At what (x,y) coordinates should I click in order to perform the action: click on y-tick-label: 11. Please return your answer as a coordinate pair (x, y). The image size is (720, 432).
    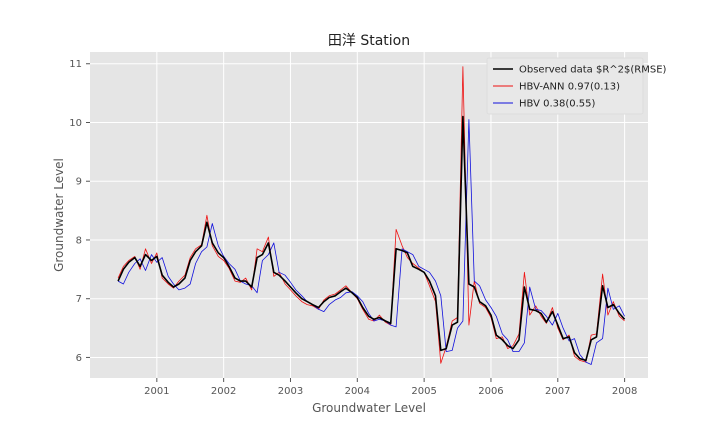
    Looking at the image, I should click on (75, 64).